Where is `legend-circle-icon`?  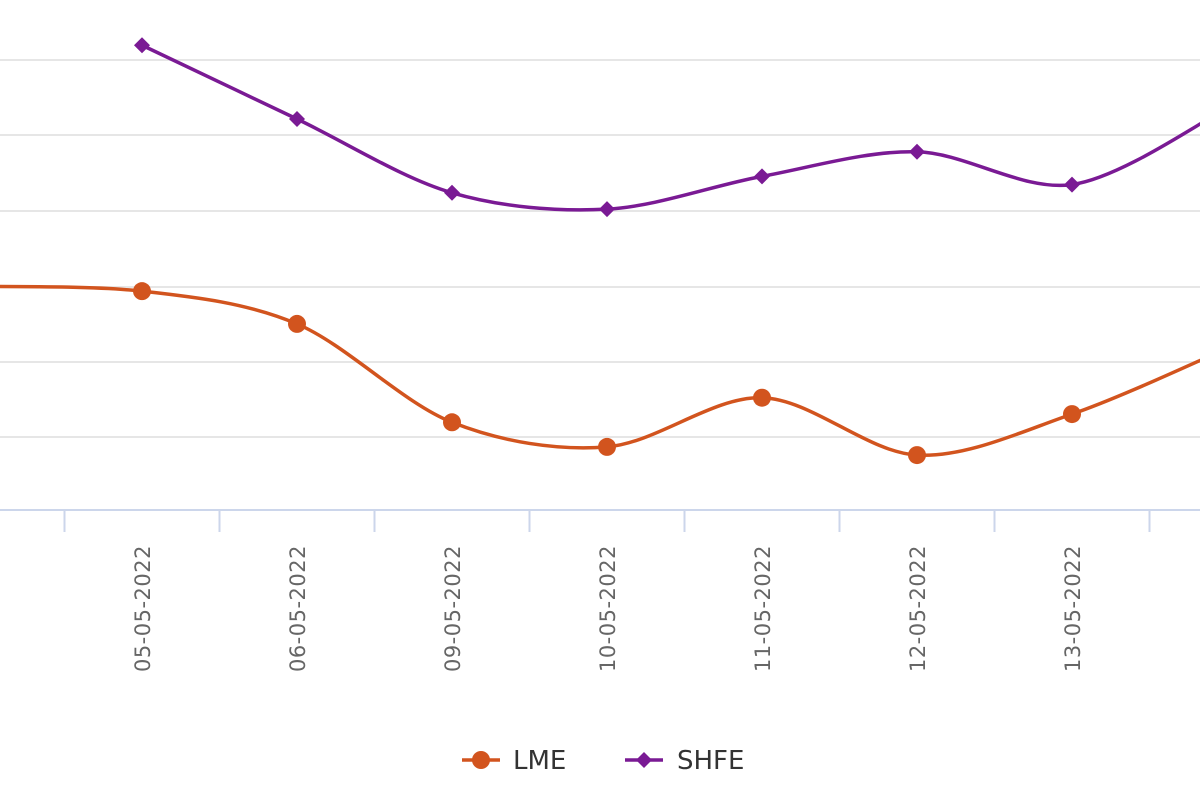
legend-circle-icon is located at coordinates (481, 760).